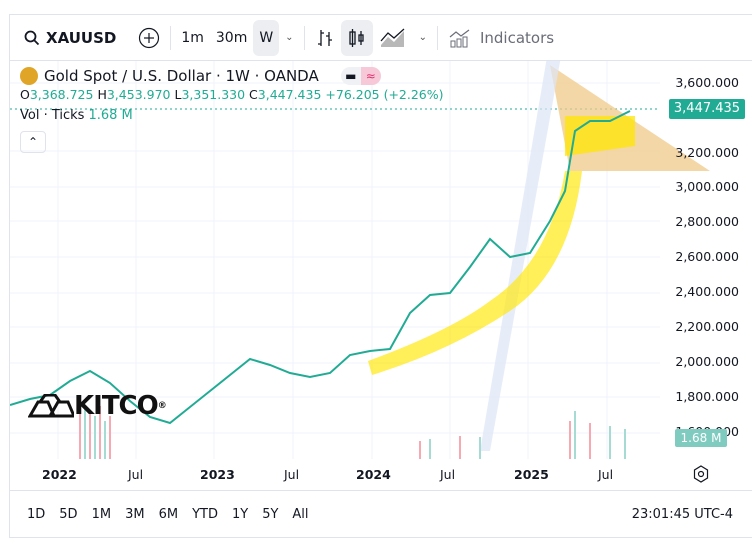 This screenshot has width=752, height=554. I want to click on volume-legend: Vol · Ticks 1.68 M, so click(232, 115).